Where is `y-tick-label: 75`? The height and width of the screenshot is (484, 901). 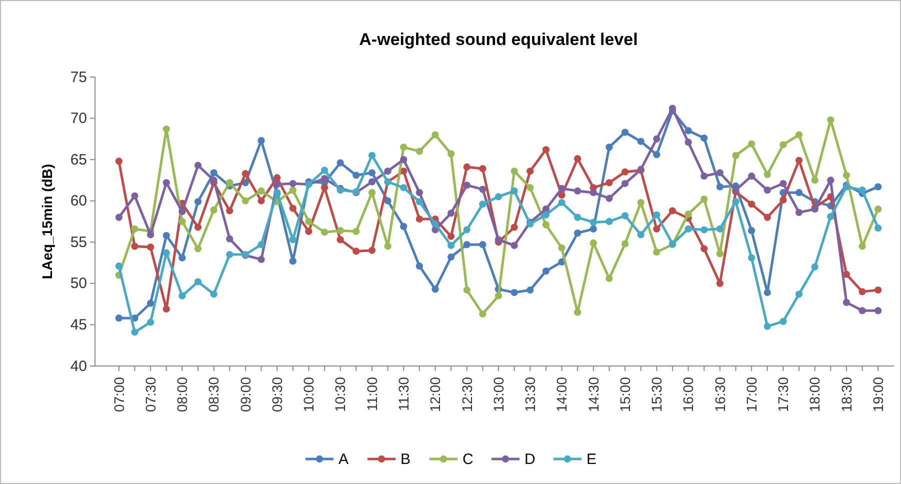 y-tick-label: 75 is located at coordinates (78, 77).